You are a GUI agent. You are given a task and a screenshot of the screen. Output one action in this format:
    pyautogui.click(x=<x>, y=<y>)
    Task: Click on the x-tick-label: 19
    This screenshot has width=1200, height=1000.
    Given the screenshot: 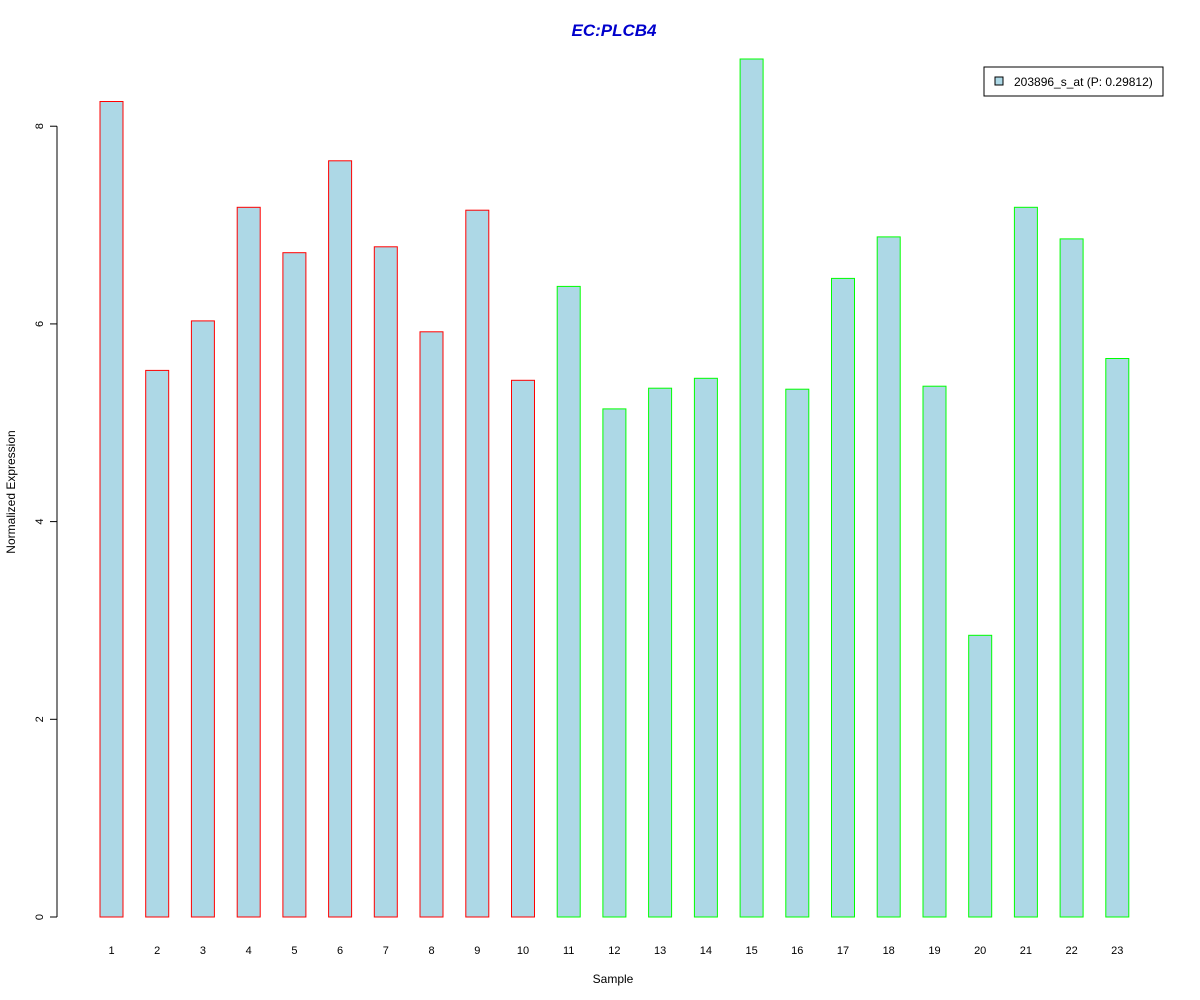 What is the action you would take?
    pyautogui.click(x=934, y=951)
    